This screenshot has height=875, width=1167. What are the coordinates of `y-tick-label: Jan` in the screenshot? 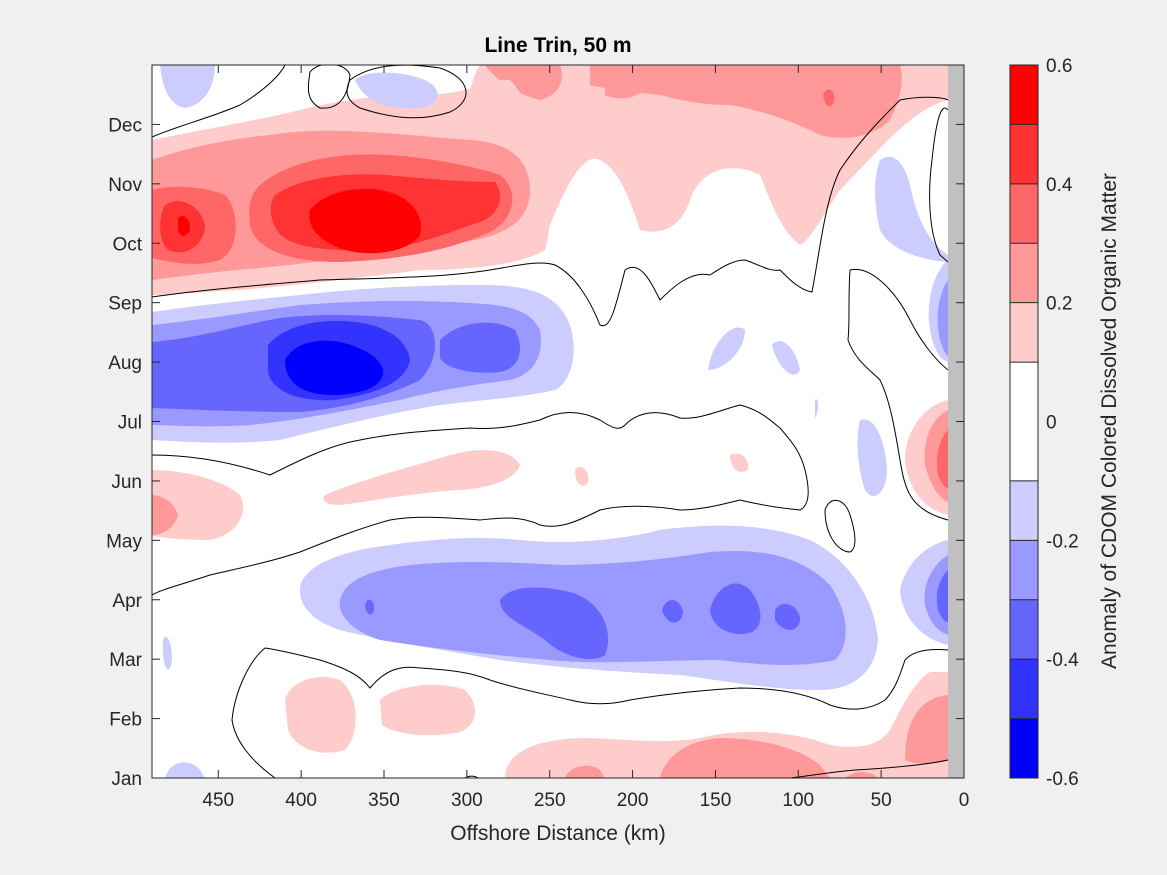 It's located at (126, 779).